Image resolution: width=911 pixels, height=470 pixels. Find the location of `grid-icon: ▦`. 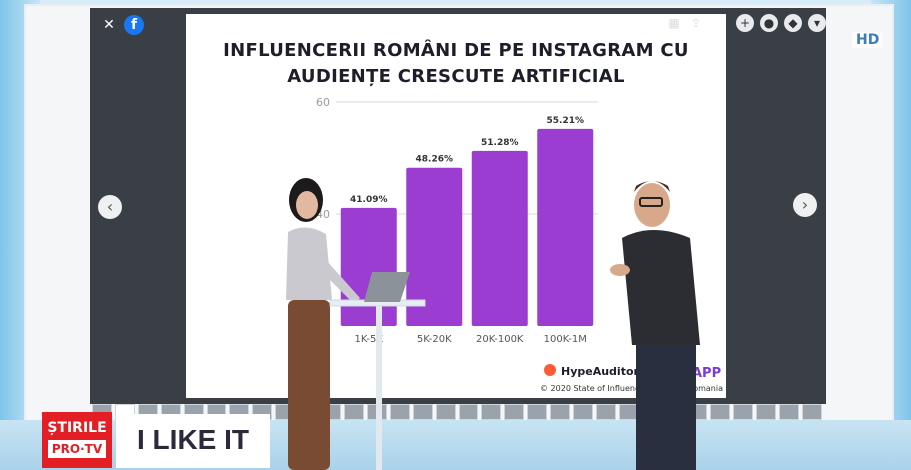

grid-icon: ▦ is located at coordinates (674, 23).